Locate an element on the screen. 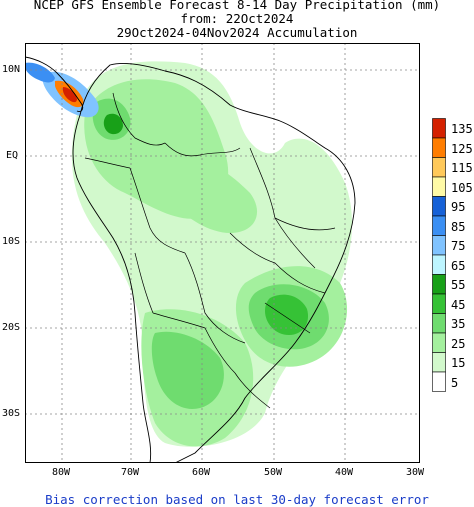  precip-35mm-south is located at coordinates (187, 370).